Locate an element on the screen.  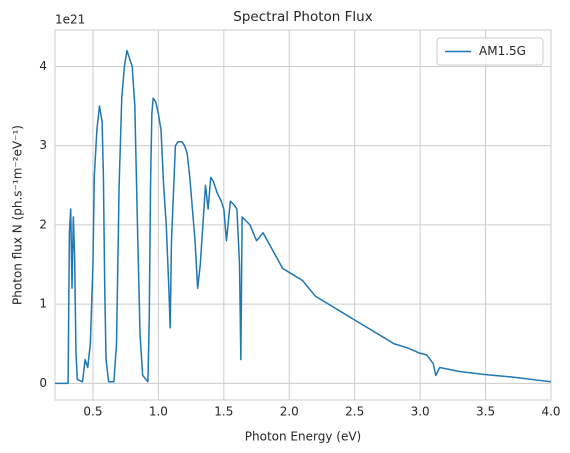
x-tick-label: 0.5 is located at coordinates (92, 412).